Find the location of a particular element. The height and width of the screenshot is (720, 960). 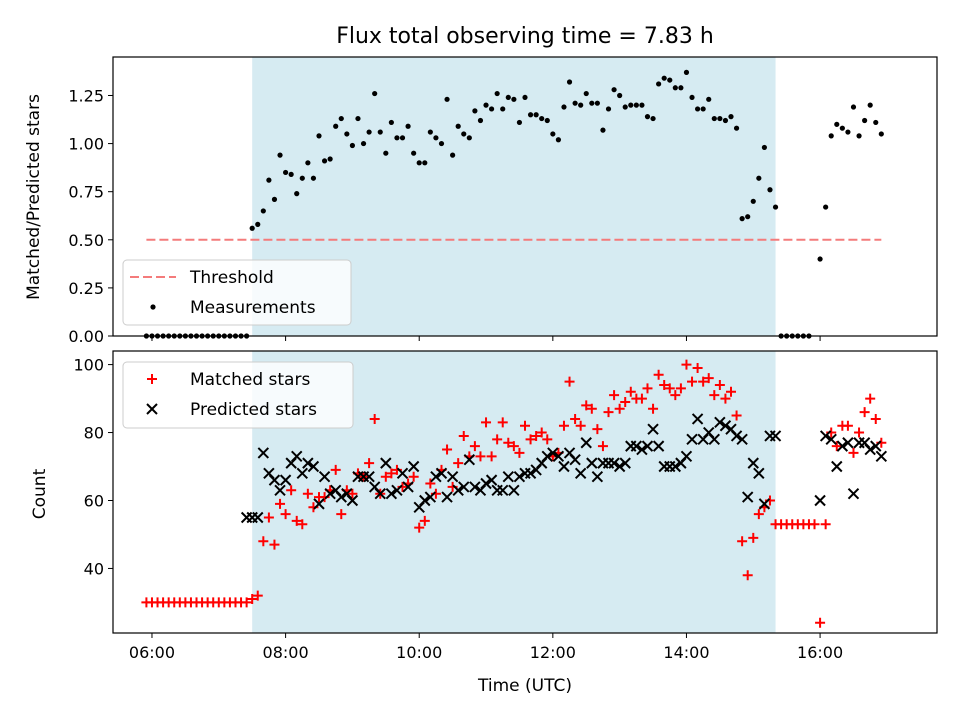

legend-measurements-label: Measurements is located at coordinates (253, 308).